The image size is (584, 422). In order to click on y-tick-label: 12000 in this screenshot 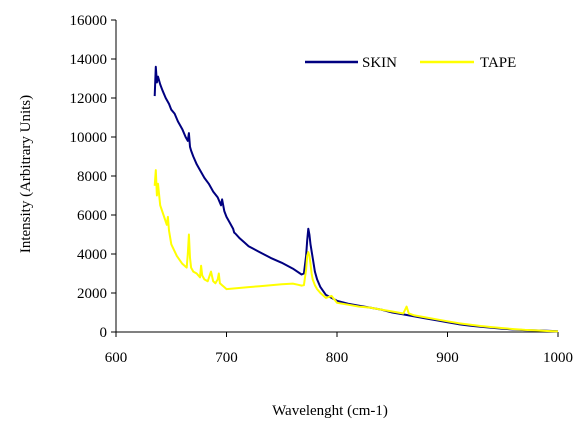, I will do `click(89, 99)`.